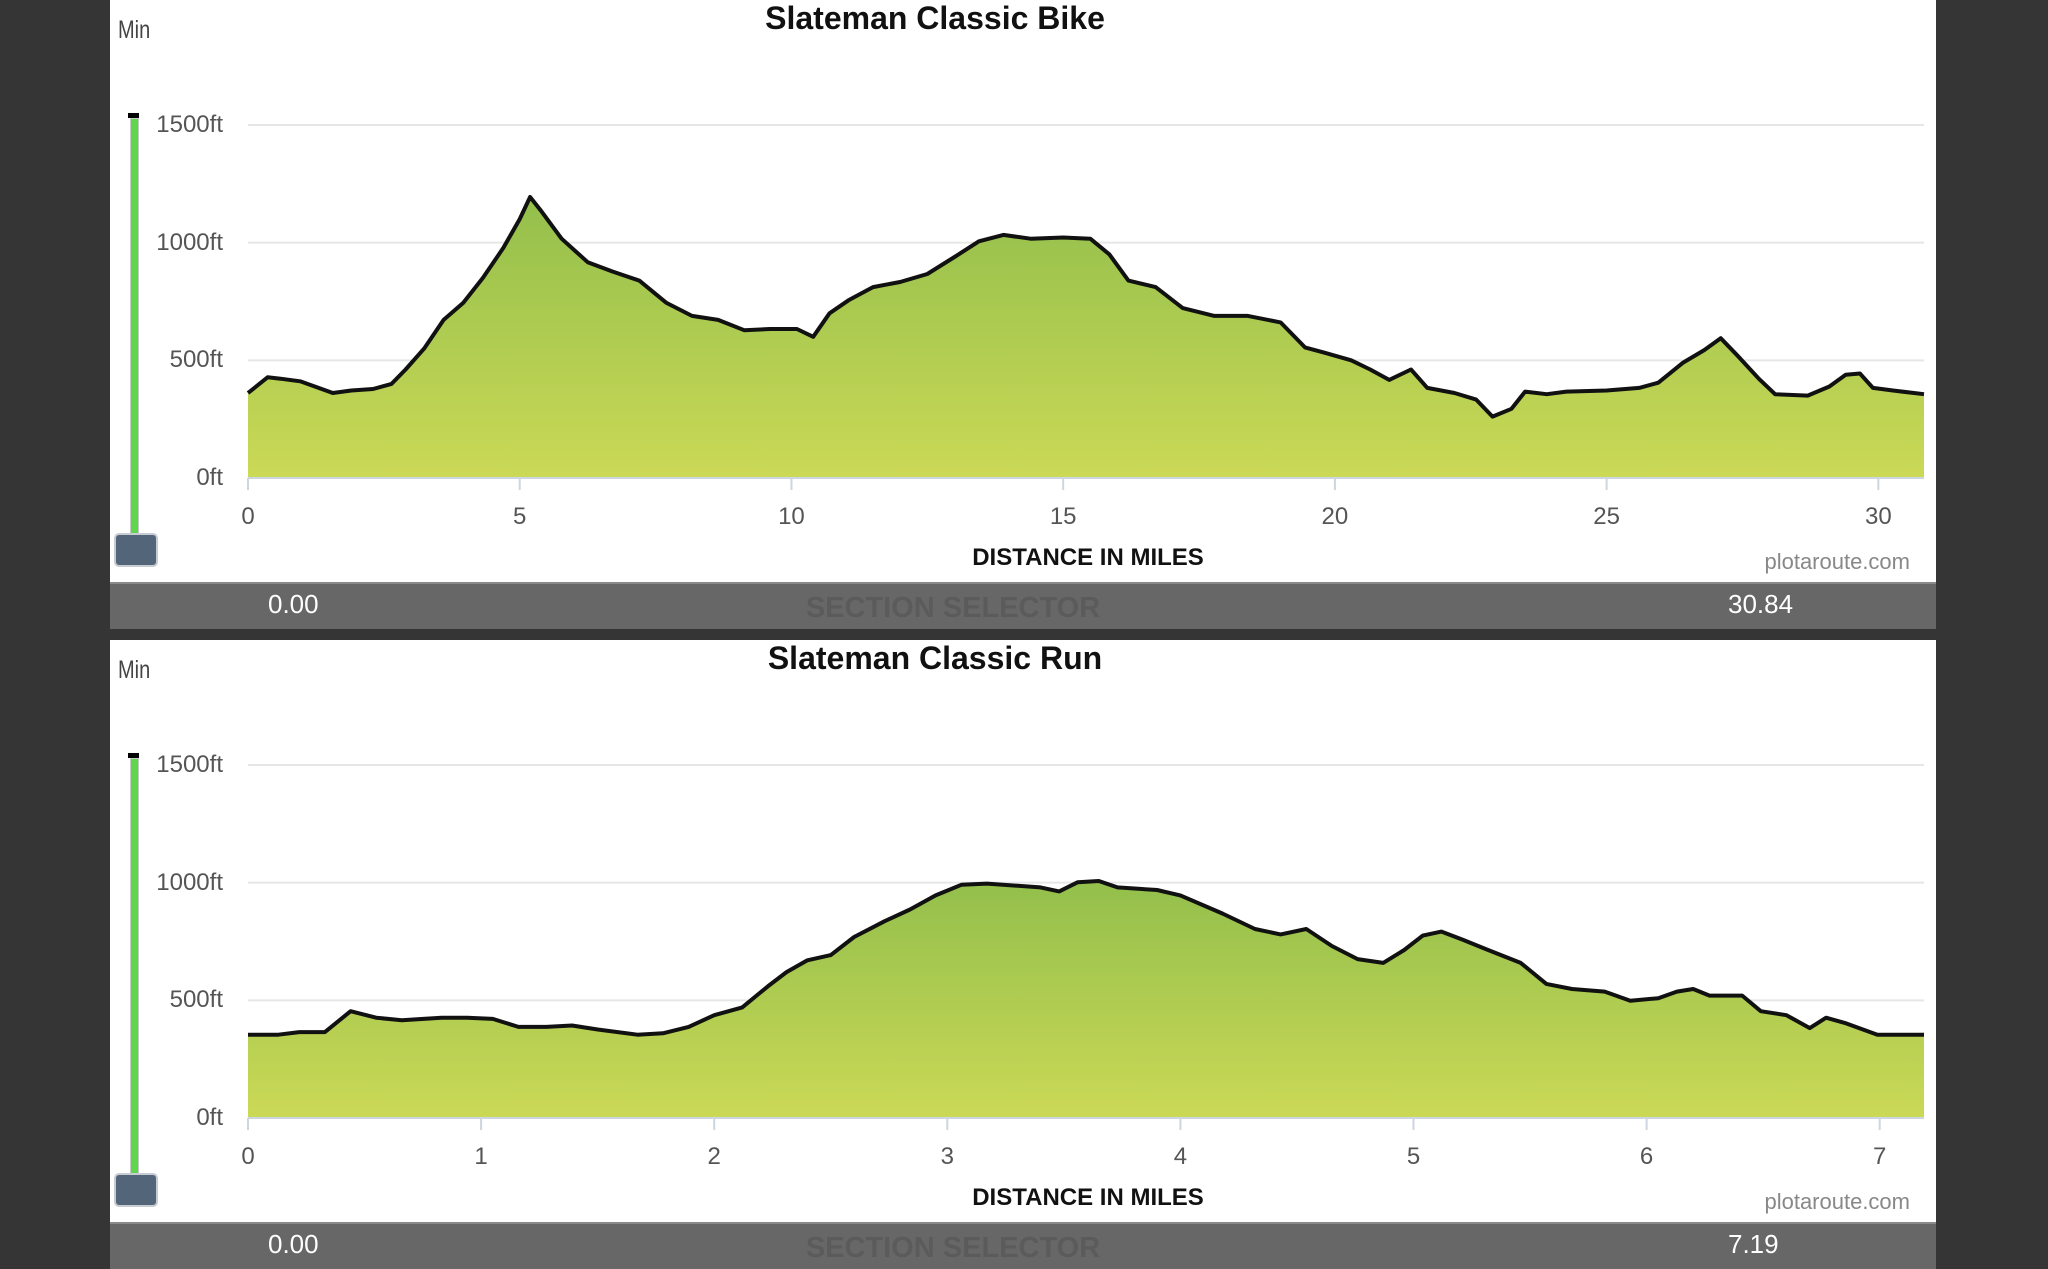 Image resolution: width=2048 pixels, height=1269 pixels. What do you see at coordinates (1761, 604) in the screenshot?
I see `section-end-value: 30.84` at bounding box center [1761, 604].